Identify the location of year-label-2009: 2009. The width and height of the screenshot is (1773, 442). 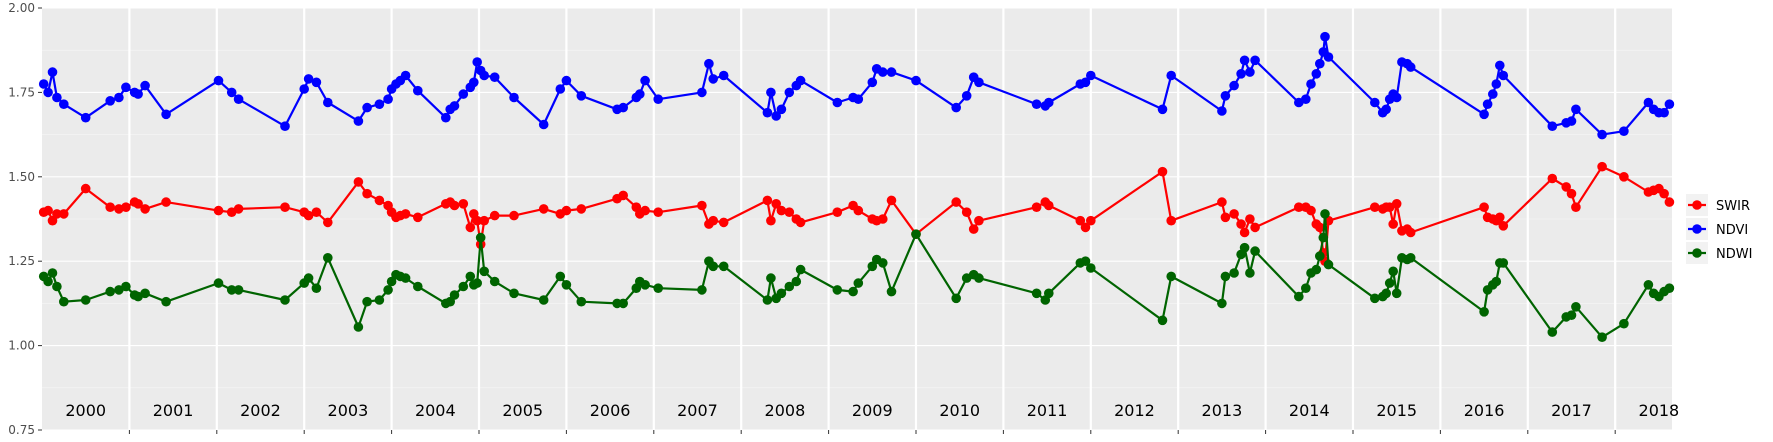
(872, 410).